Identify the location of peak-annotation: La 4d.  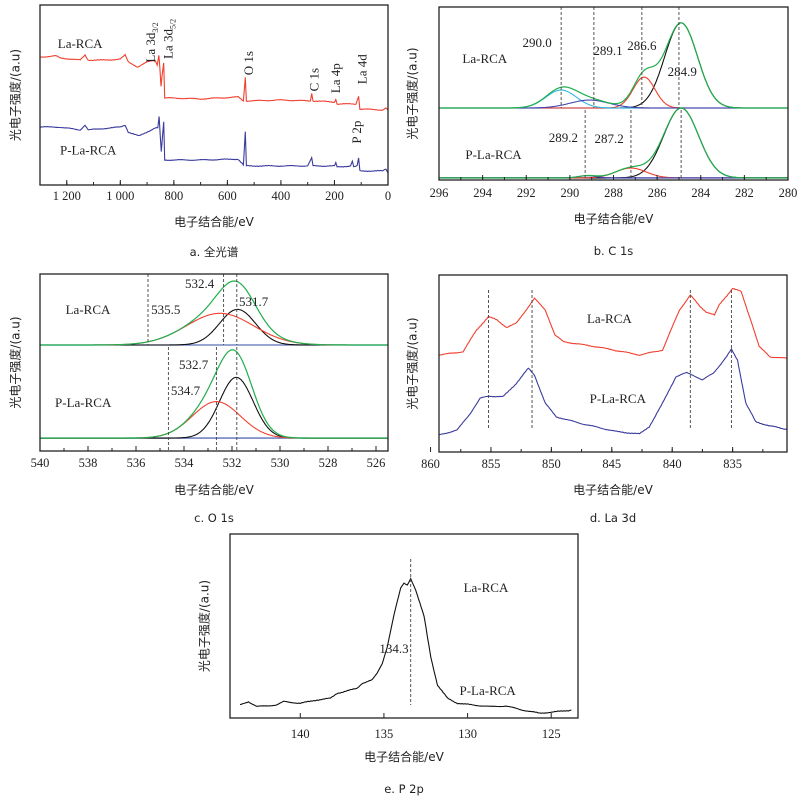
(362, 69).